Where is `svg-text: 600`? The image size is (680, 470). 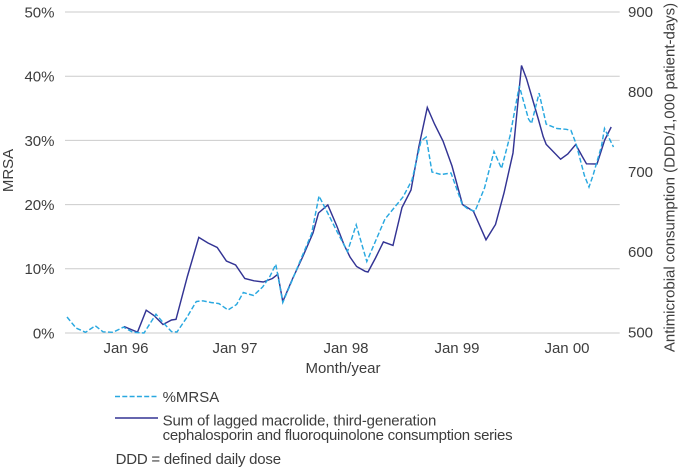
svg-text: 600 is located at coordinates (640, 252).